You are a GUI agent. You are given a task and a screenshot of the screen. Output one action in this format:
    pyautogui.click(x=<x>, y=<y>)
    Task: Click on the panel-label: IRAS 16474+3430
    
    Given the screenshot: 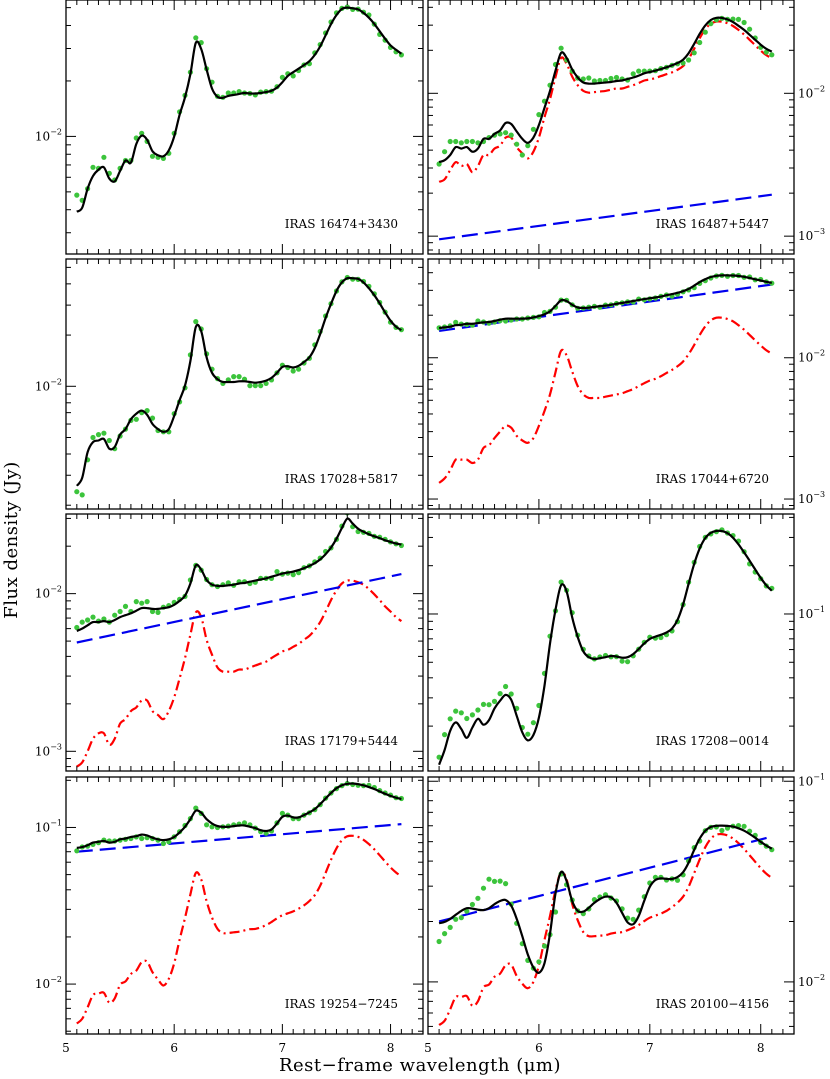 What is the action you would take?
    pyautogui.click(x=341, y=224)
    